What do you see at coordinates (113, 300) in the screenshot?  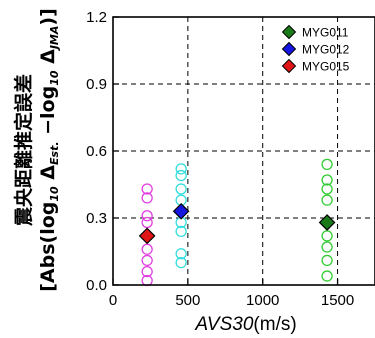 I see `x-tick-label: 0` at bounding box center [113, 300].